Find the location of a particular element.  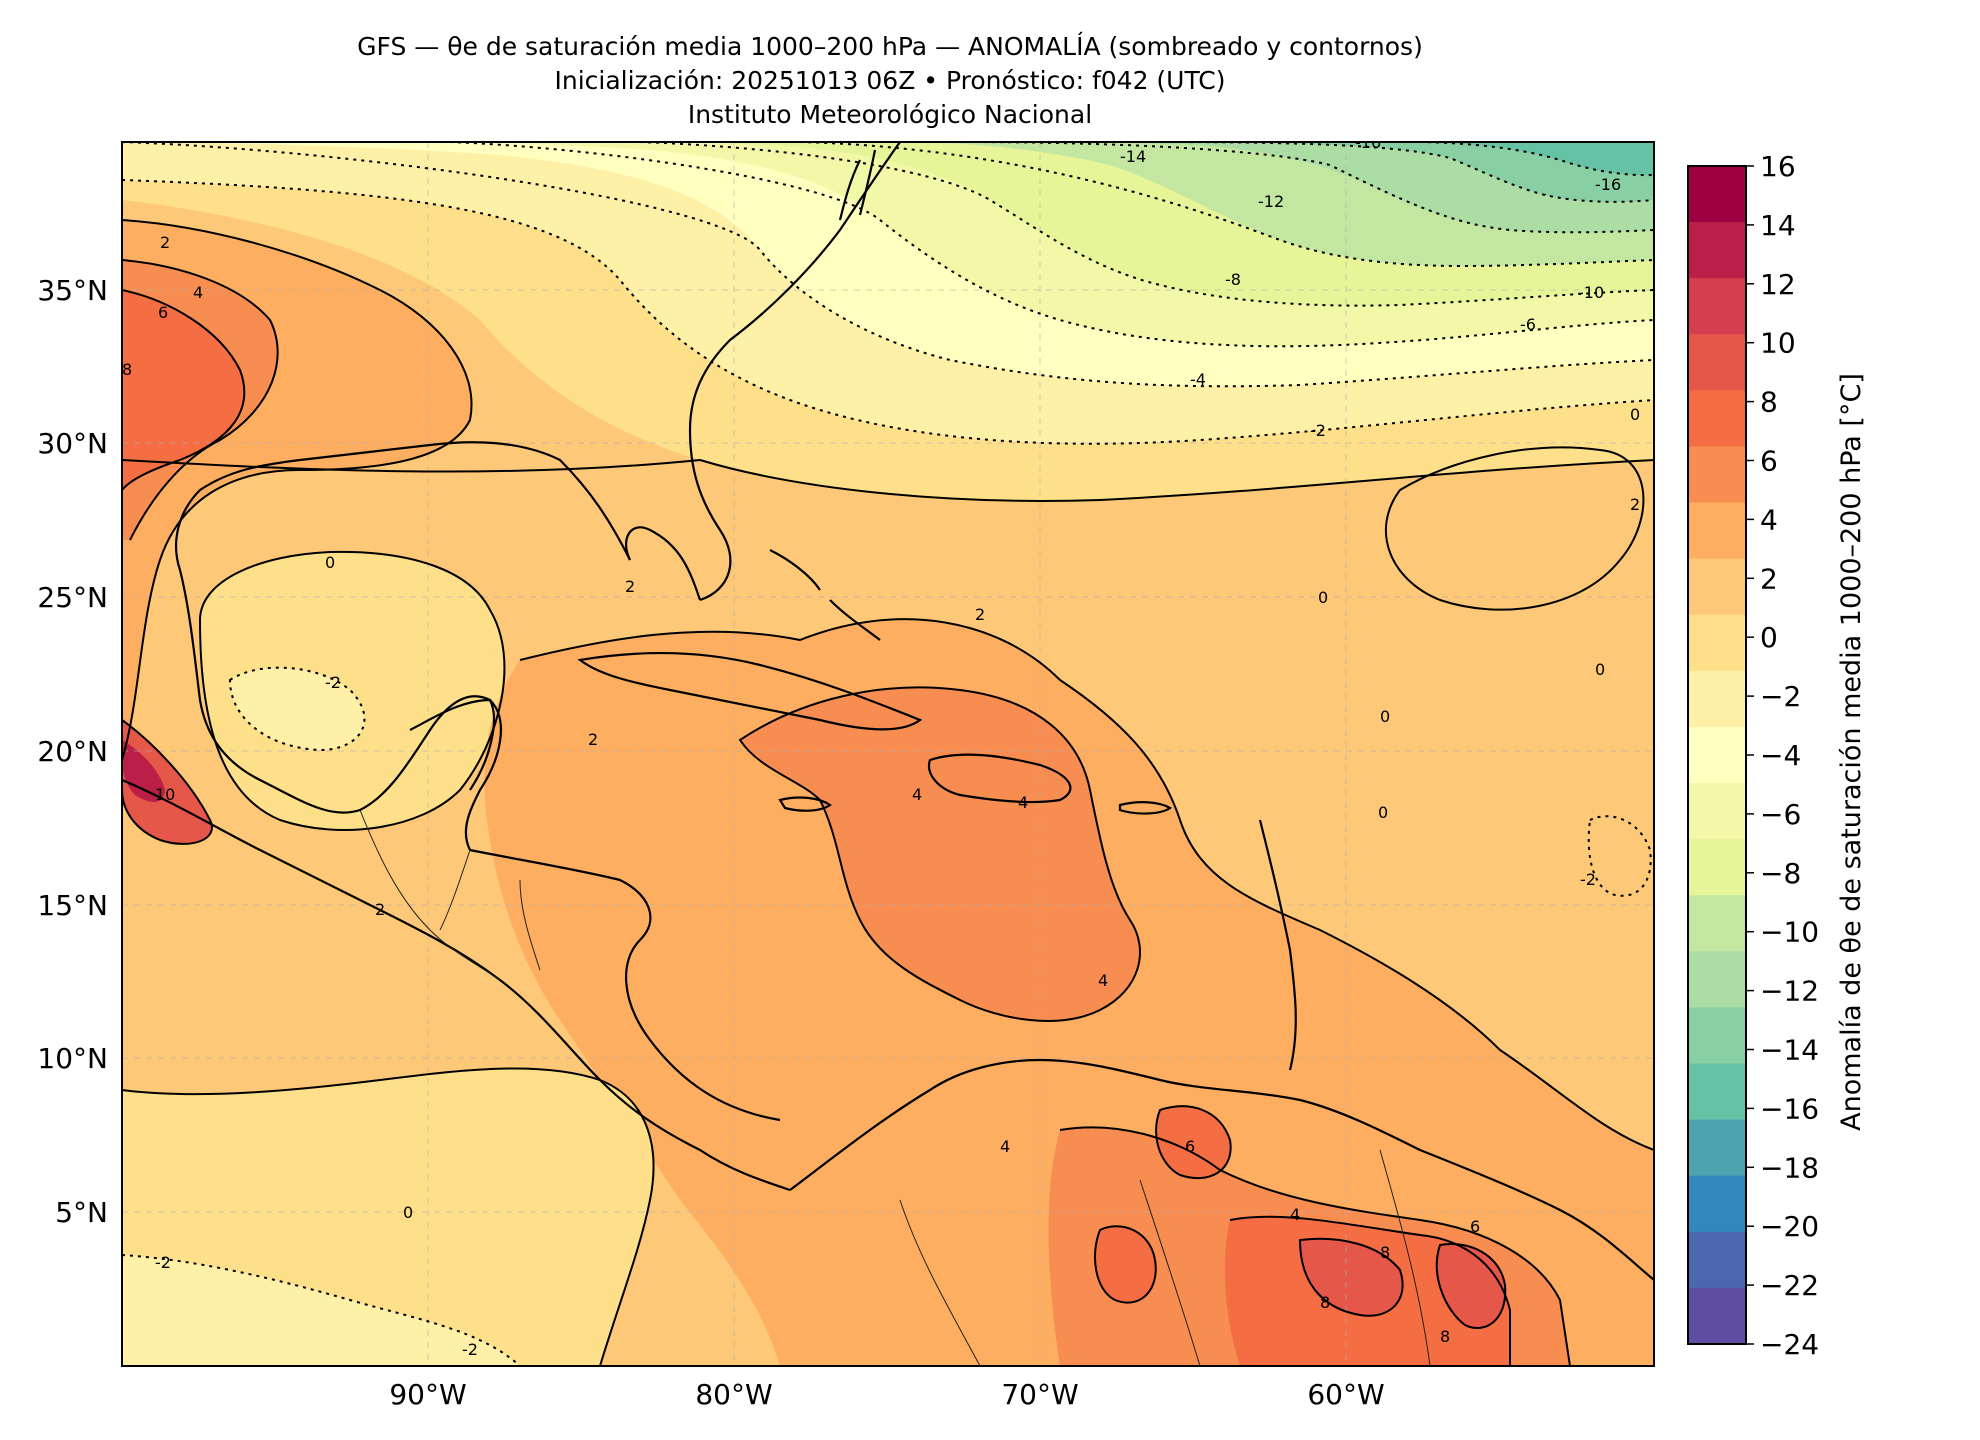

colorbar-tick-label: −6 is located at coordinates (1780, 814).